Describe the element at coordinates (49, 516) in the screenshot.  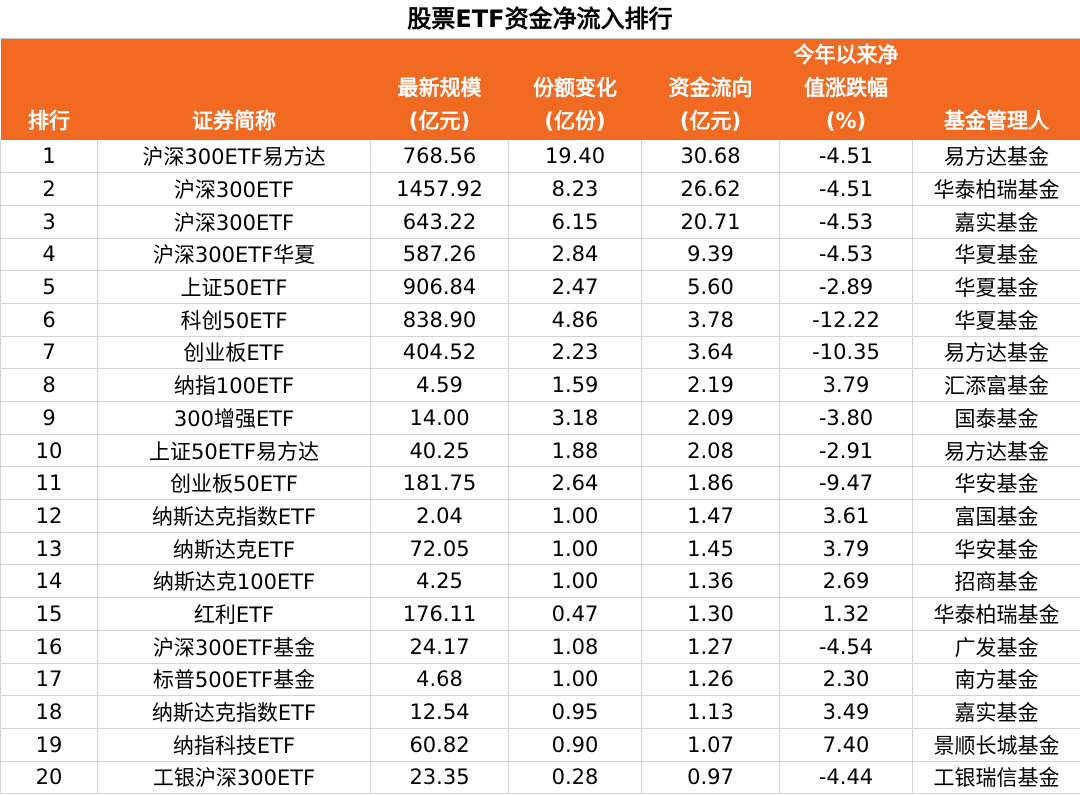
I see `rank-cell: 12` at that location.